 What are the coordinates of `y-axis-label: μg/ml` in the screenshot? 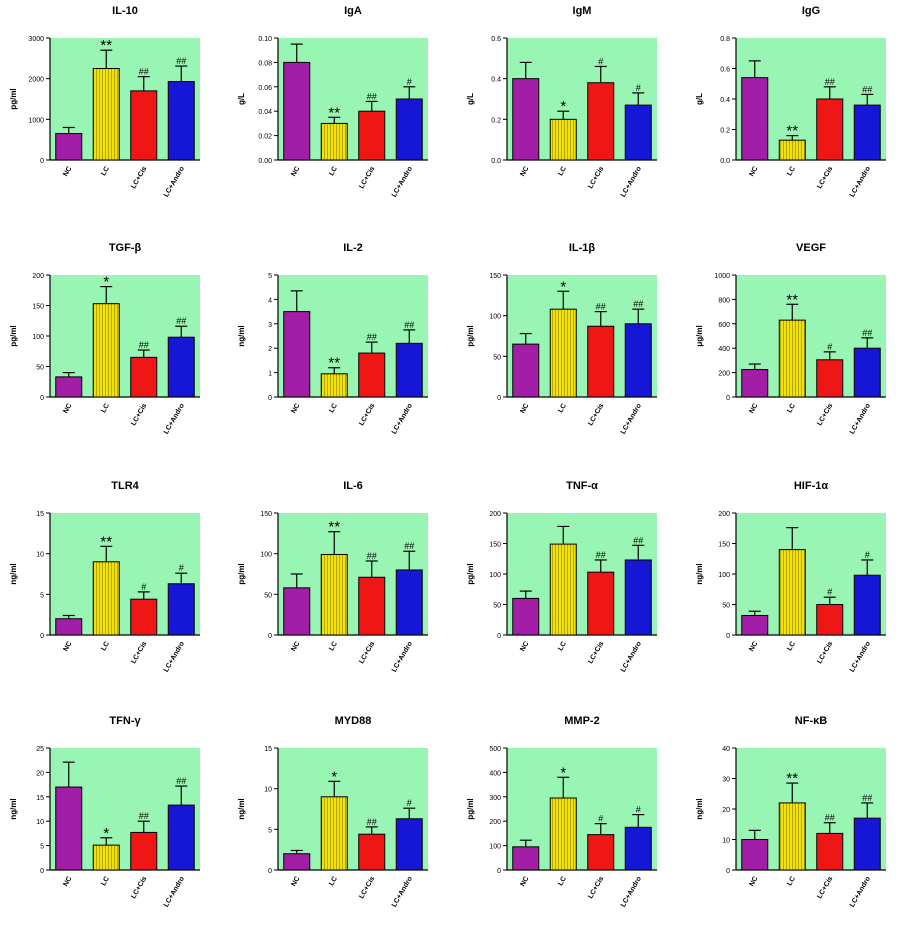 It's located at (699, 335).